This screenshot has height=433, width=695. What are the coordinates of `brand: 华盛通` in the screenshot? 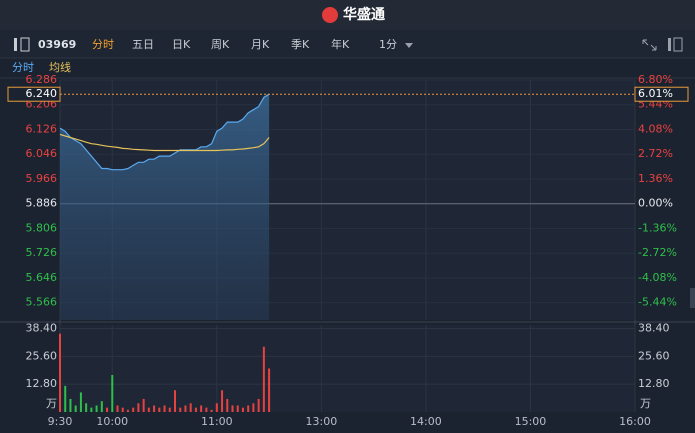 It's located at (364, 14).